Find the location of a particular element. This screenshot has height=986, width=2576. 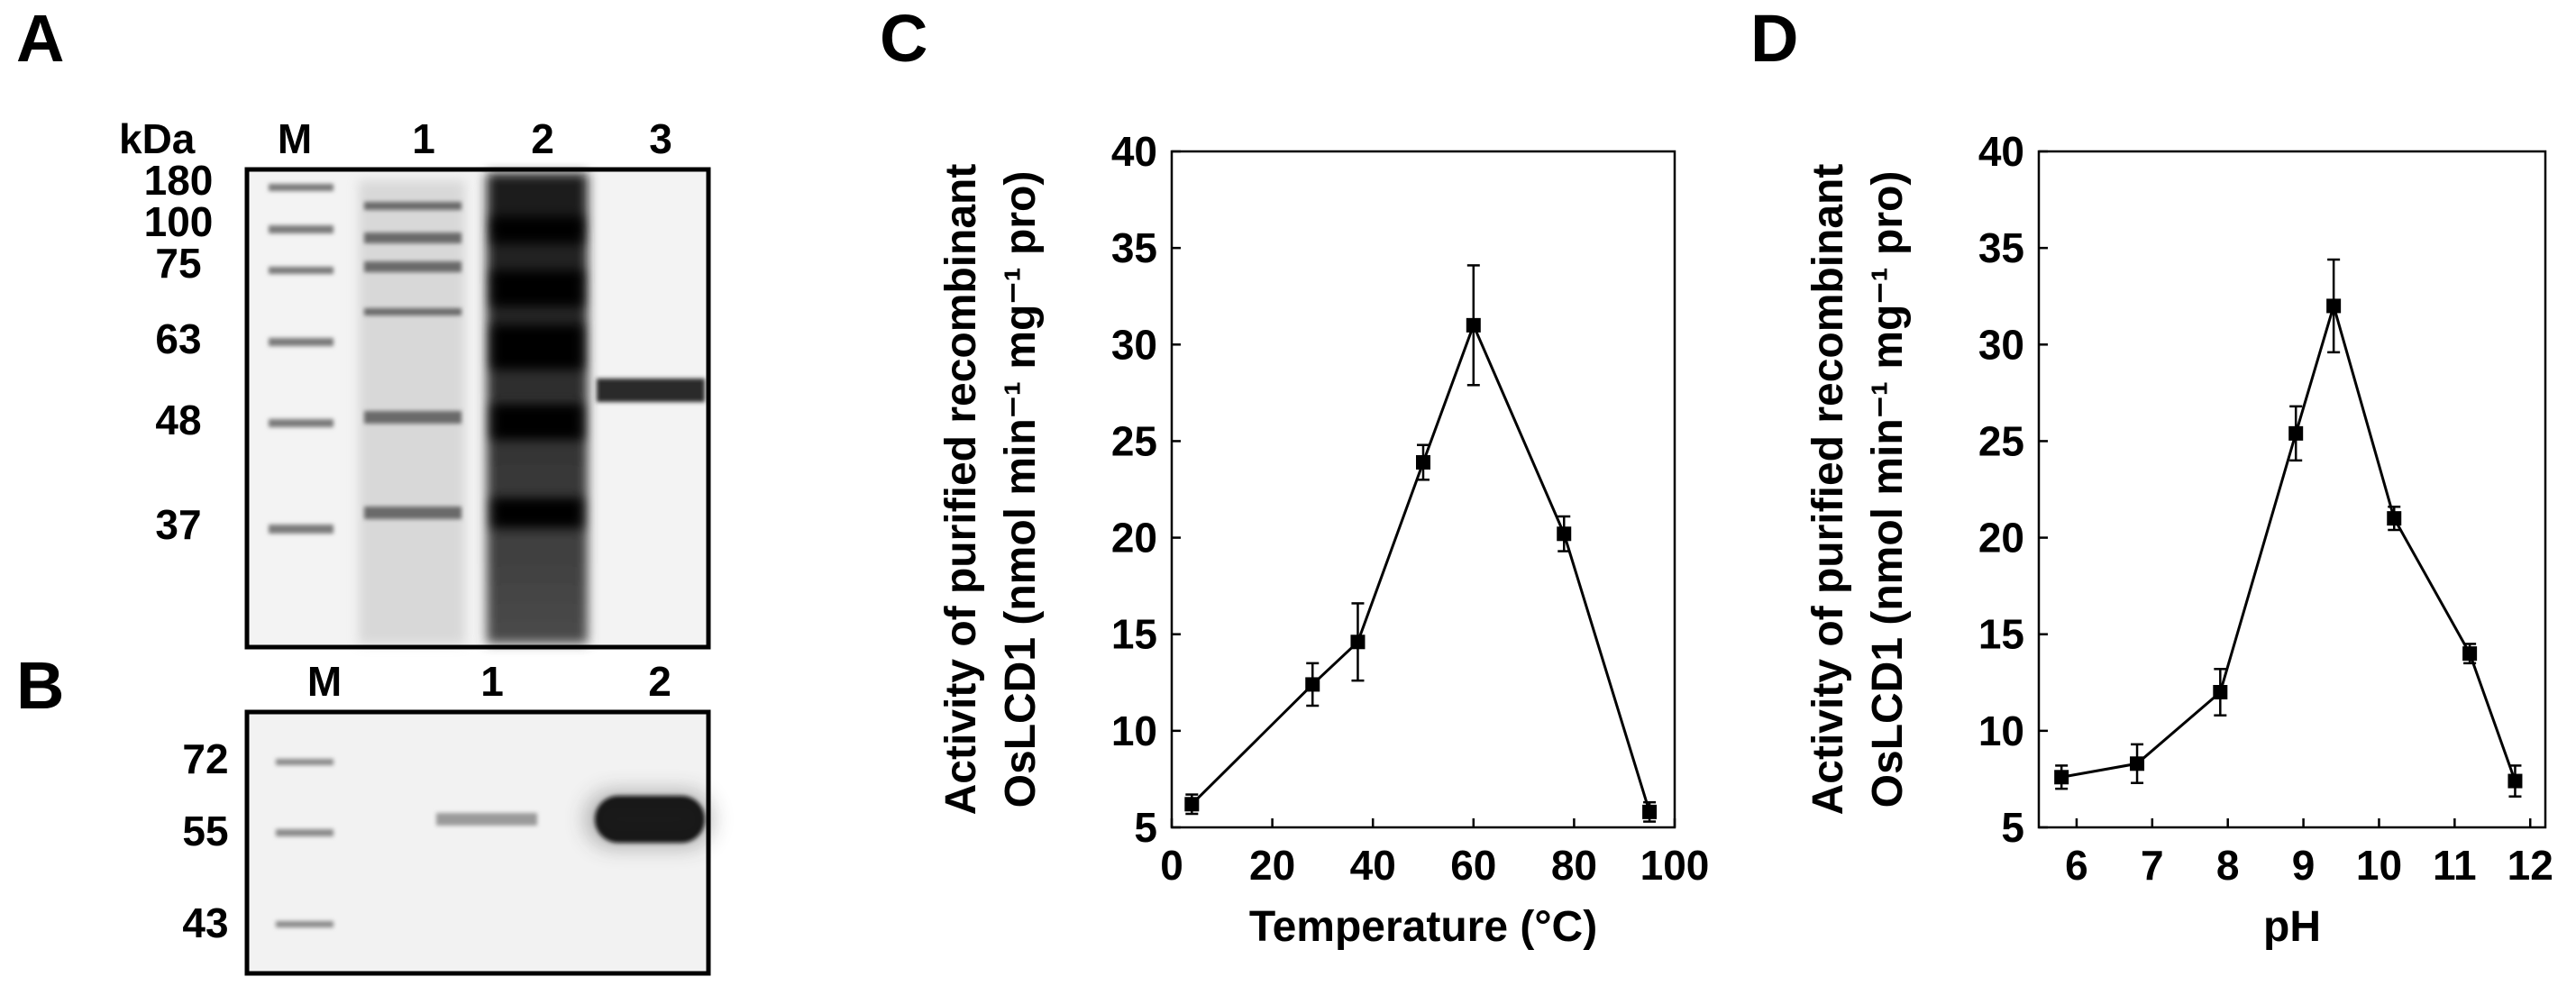

blot-b is located at coordinates (478, 842).